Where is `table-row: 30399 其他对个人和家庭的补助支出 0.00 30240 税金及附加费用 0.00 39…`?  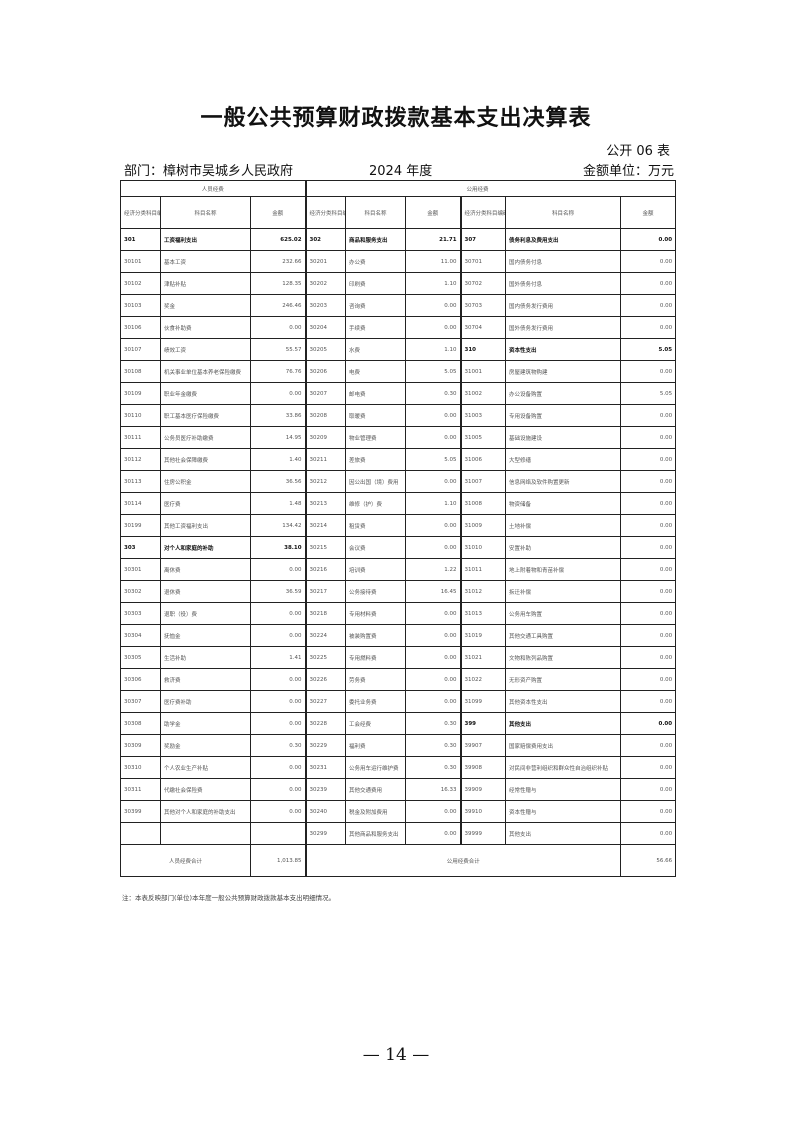
table-row: 30399 其他对个人和家庭的补助支出 0.00 30240 税金及附加费用 0.00 39… is located at coordinates (398, 811).